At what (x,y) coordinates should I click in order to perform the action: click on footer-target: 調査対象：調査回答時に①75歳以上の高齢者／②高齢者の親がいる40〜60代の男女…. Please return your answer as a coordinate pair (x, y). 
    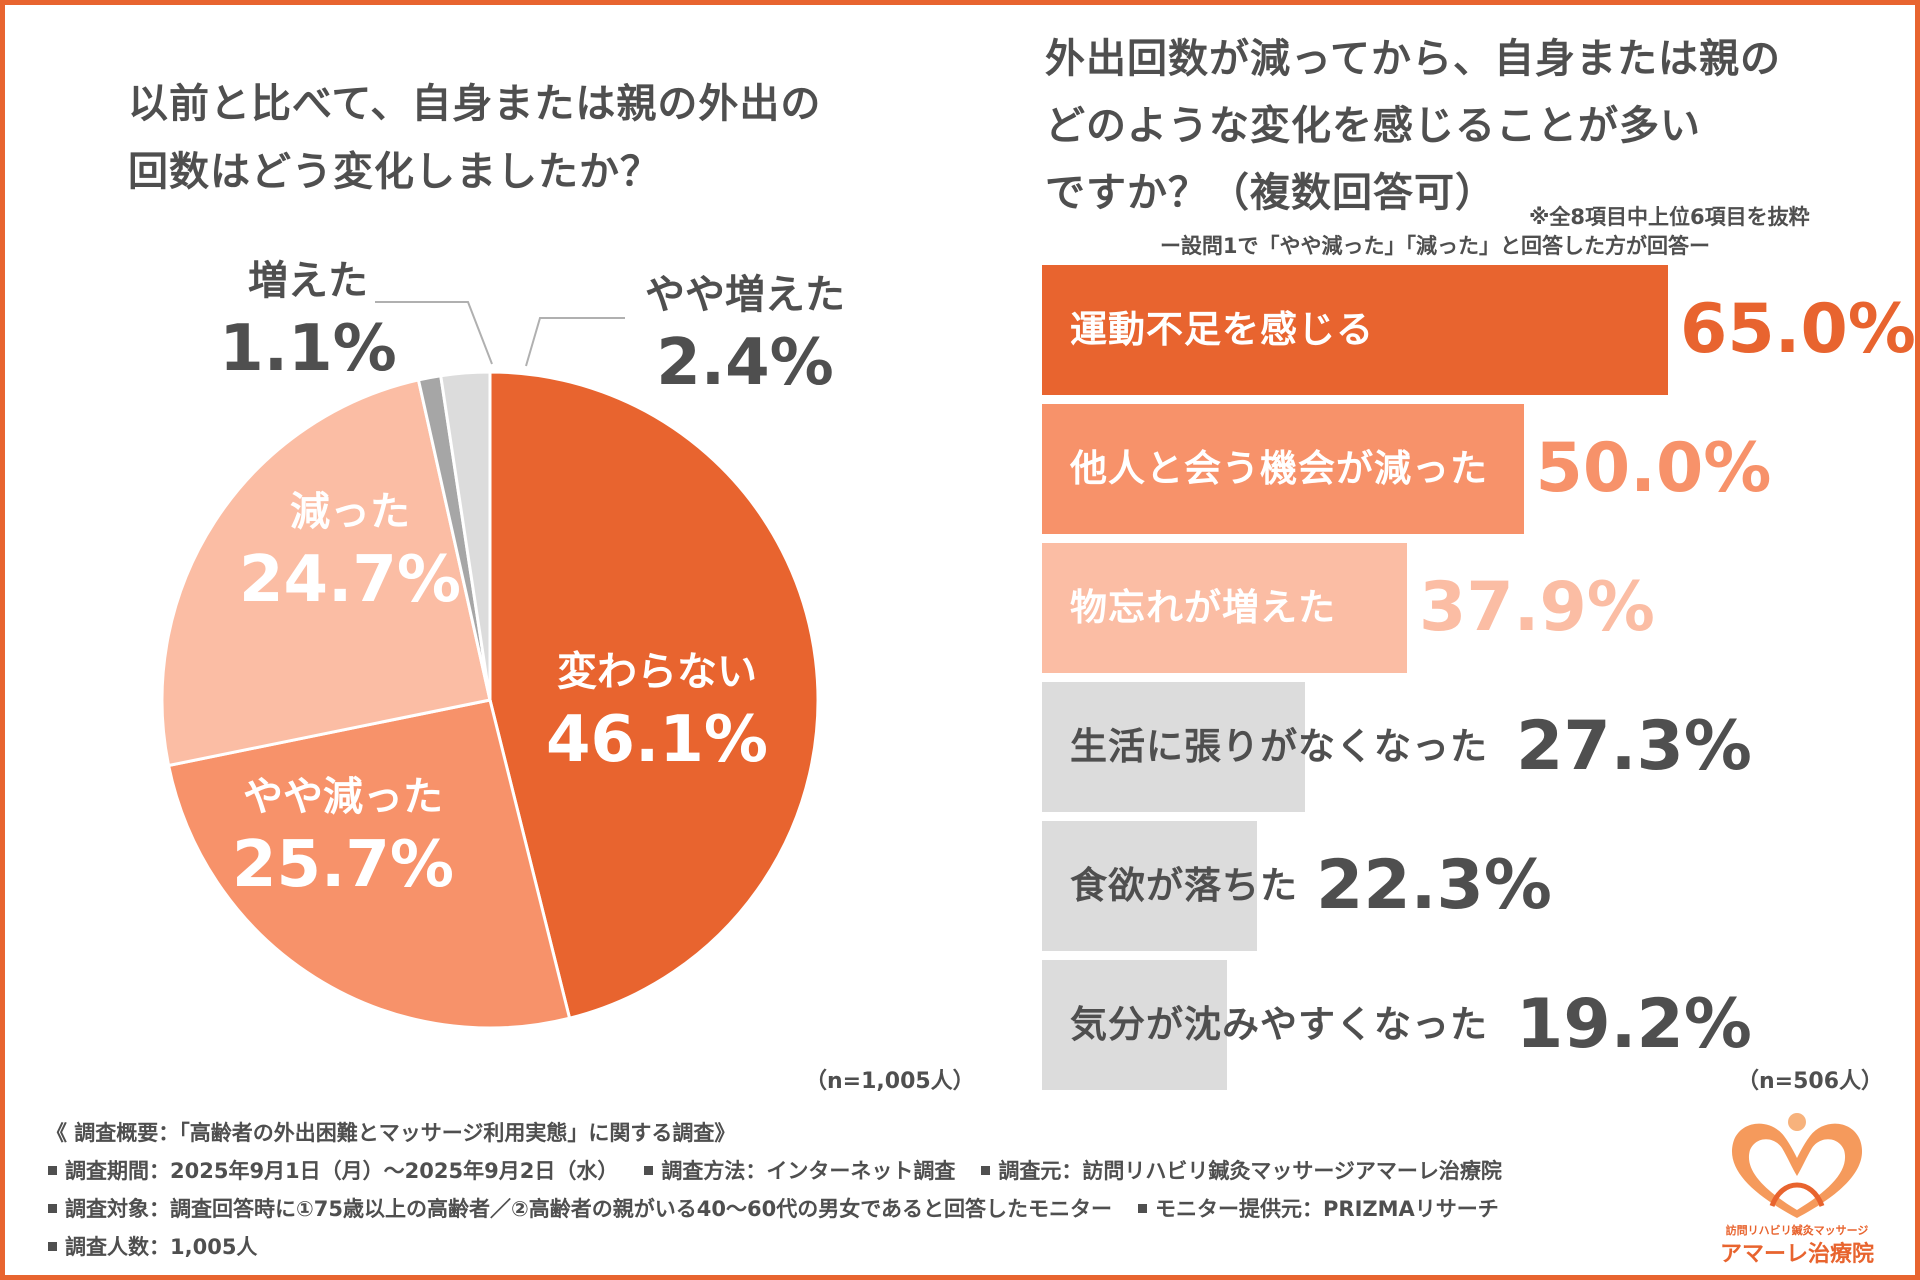
    Looking at the image, I should click on (589, 1209).